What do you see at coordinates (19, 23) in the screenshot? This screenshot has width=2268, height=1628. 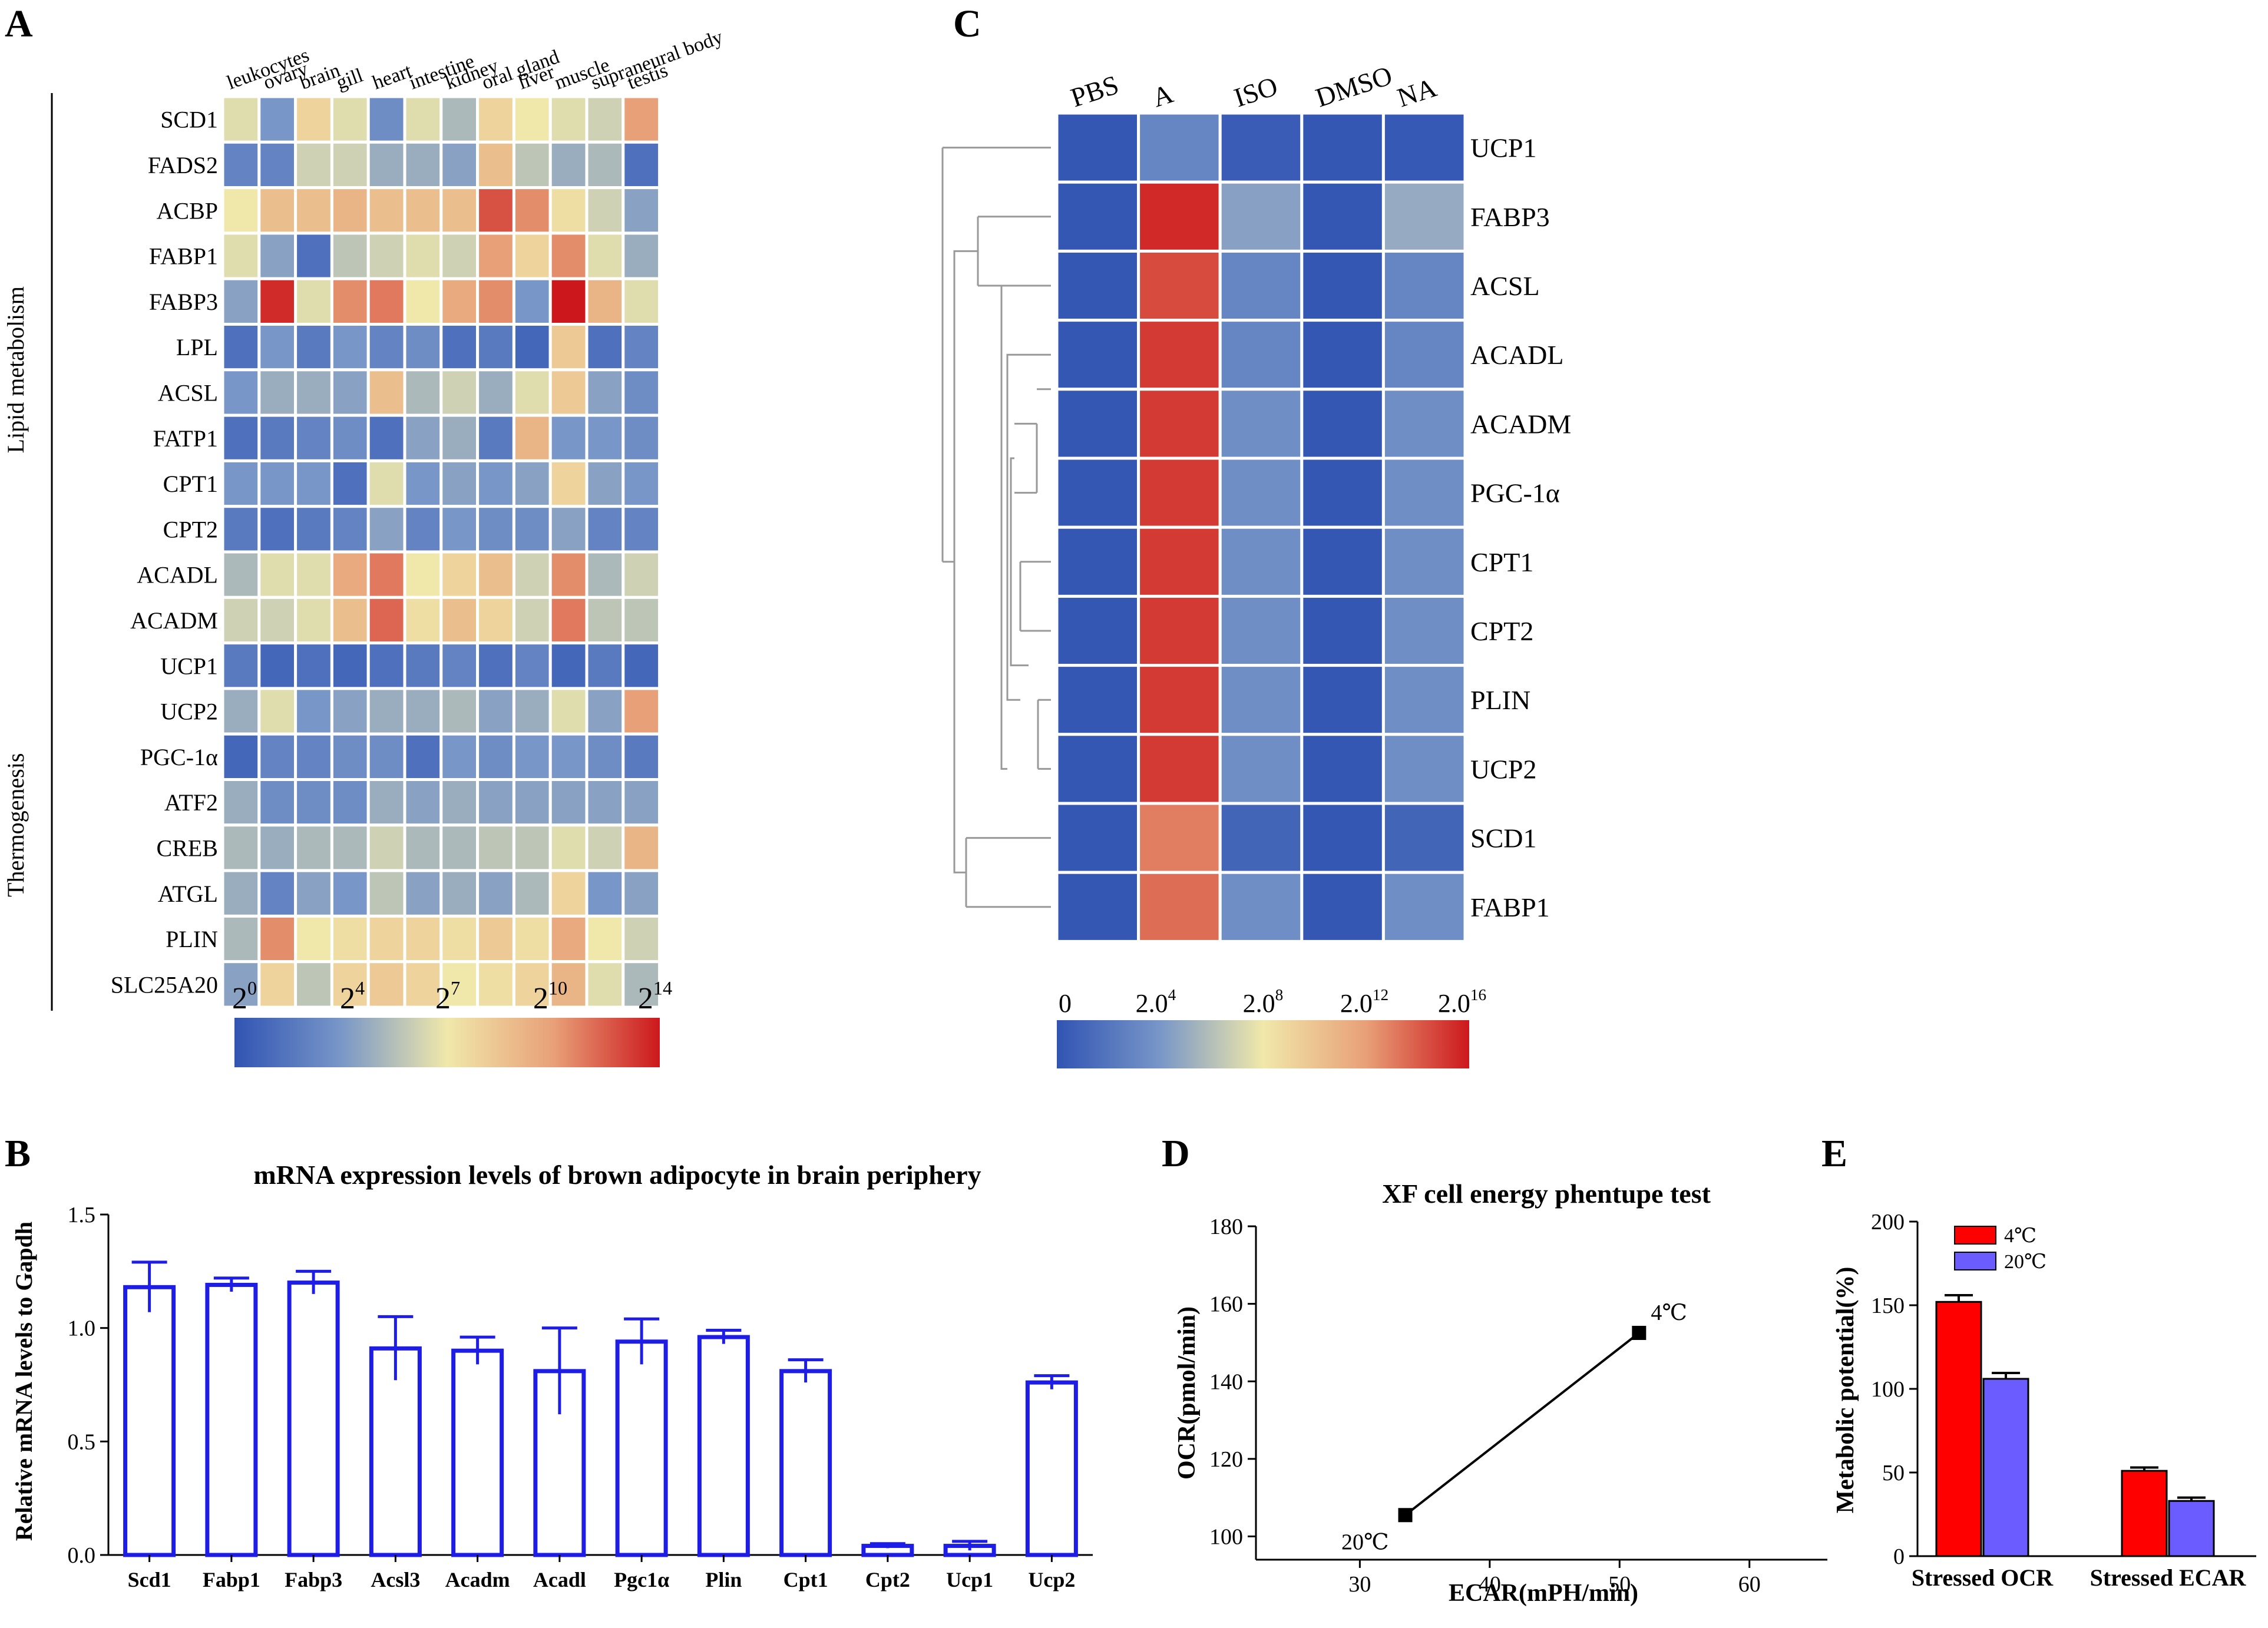 I see `panel-letter-a: A` at bounding box center [19, 23].